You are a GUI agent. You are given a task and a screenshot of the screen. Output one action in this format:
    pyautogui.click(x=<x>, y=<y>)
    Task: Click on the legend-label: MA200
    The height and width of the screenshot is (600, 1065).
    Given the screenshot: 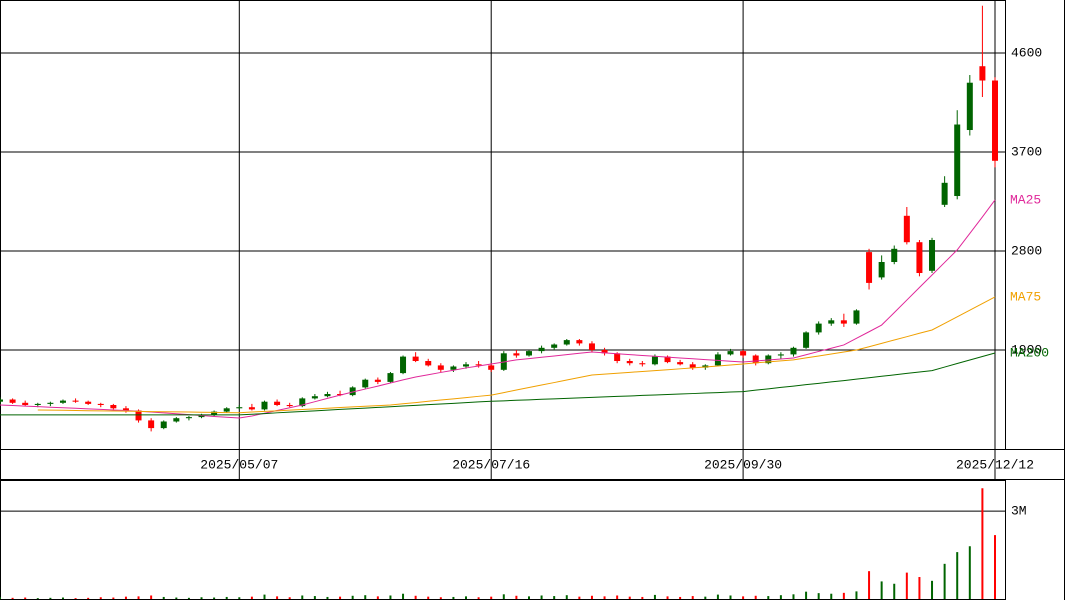 What is the action you would take?
    pyautogui.click(x=1029, y=352)
    